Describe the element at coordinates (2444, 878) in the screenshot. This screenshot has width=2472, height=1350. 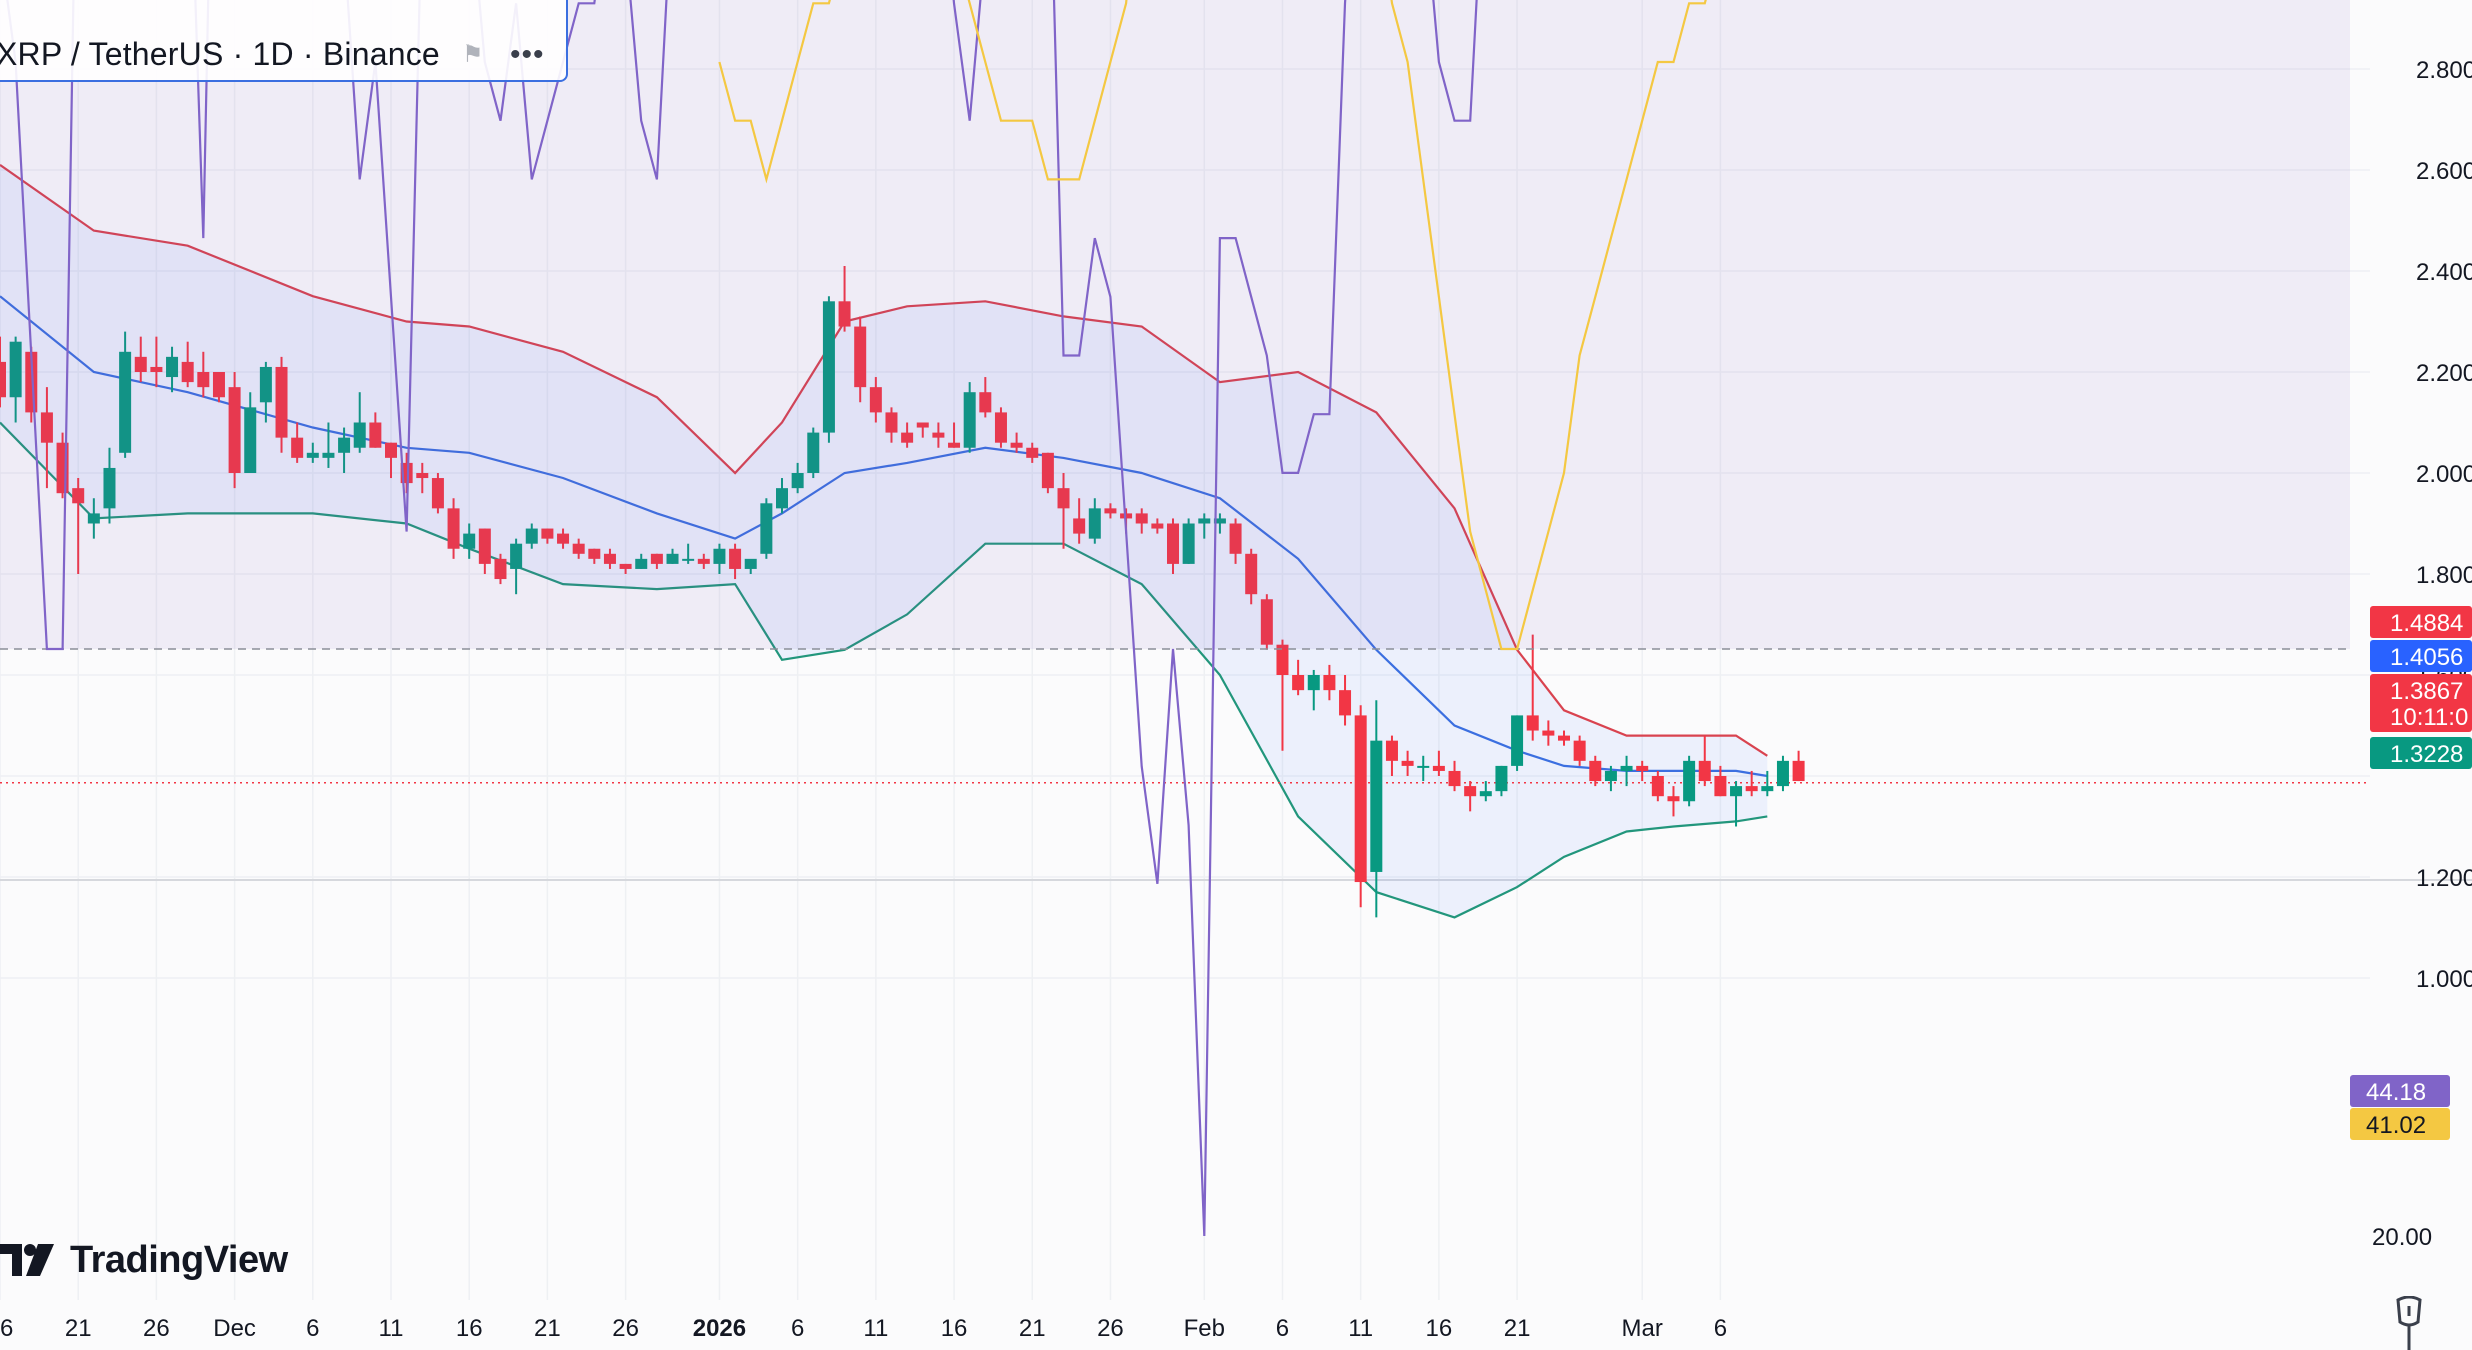
I see `price-axis-tick: 1.2000` at that location.